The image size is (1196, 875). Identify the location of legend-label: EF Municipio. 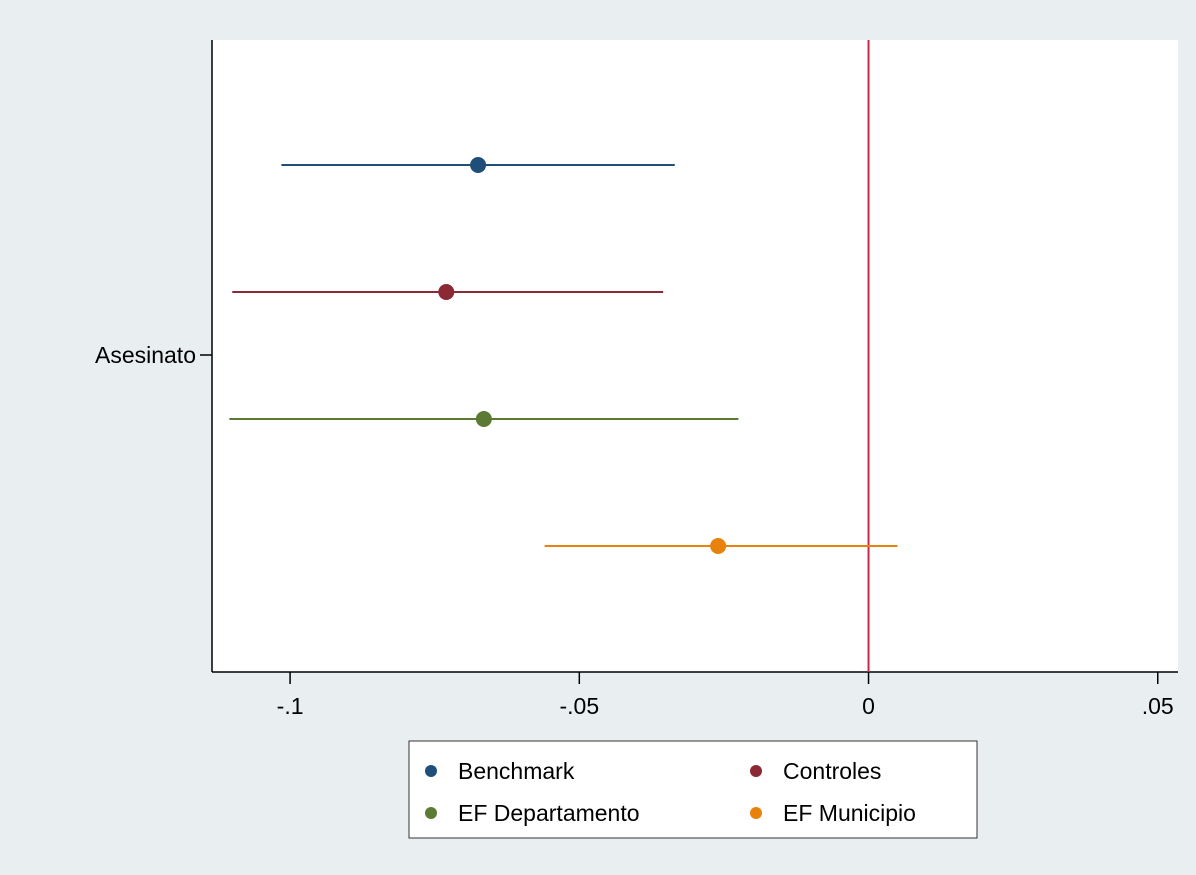
(849, 813).